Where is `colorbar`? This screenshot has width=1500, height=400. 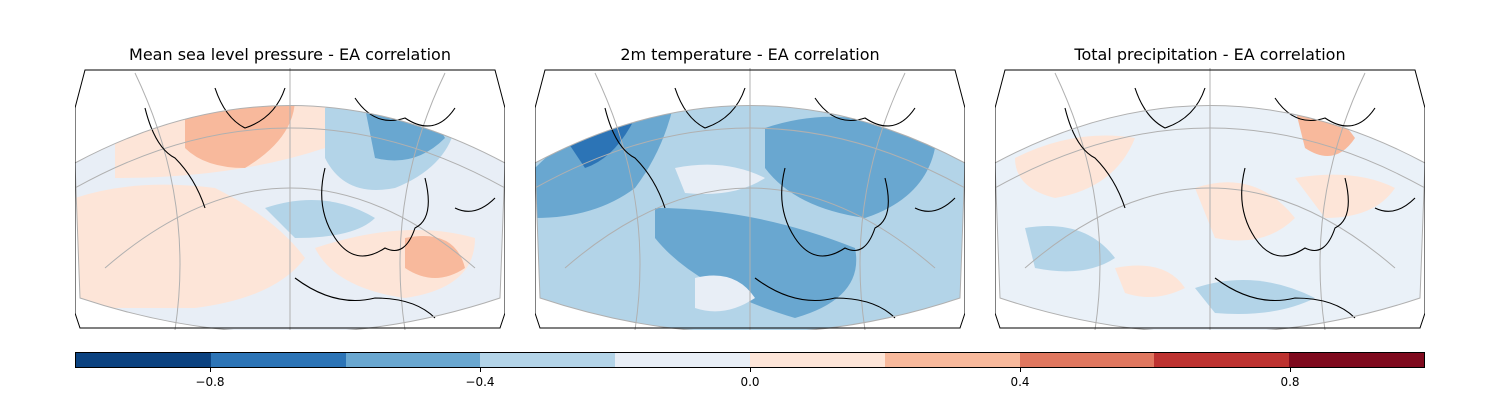 colorbar is located at coordinates (750, 360).